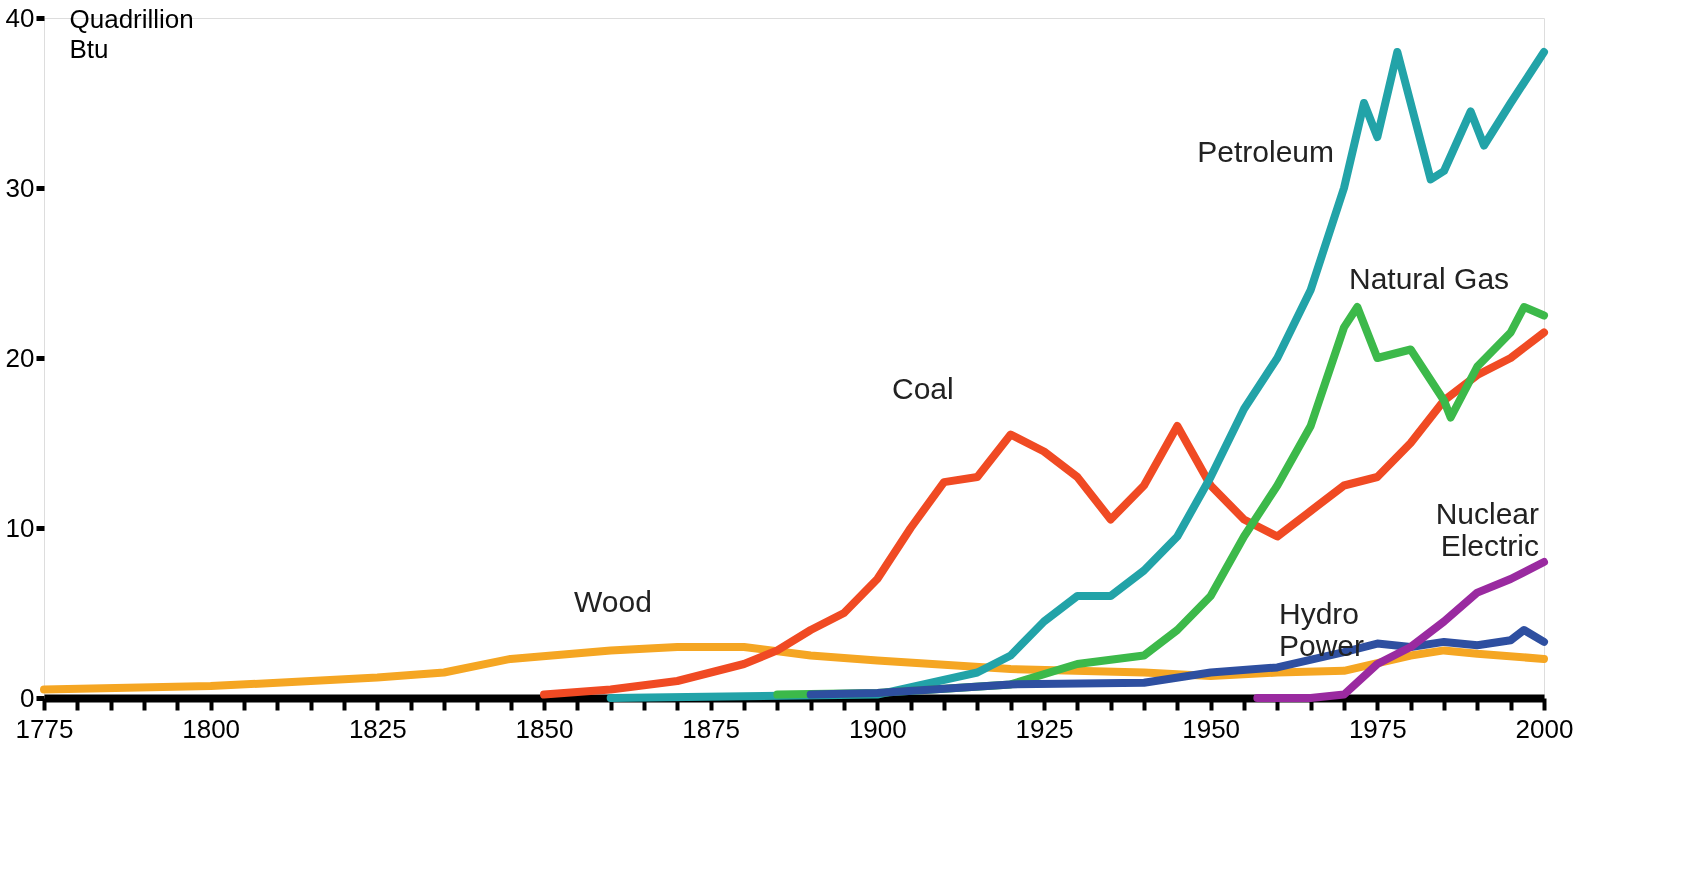  Describe the element at coordinates (544, 728) in the screenshot. I see `x-tick-label: 1850` at that location.